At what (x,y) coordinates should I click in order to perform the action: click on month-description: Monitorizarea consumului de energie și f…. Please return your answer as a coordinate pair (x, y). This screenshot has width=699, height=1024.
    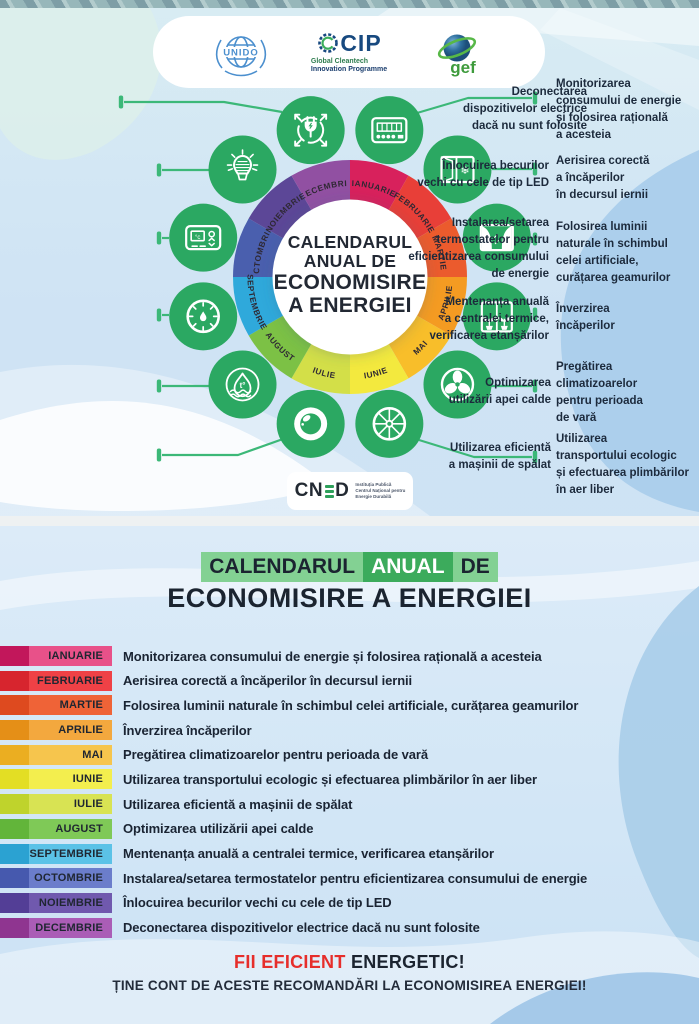
    Looking at the image, I should click on (332, 656).